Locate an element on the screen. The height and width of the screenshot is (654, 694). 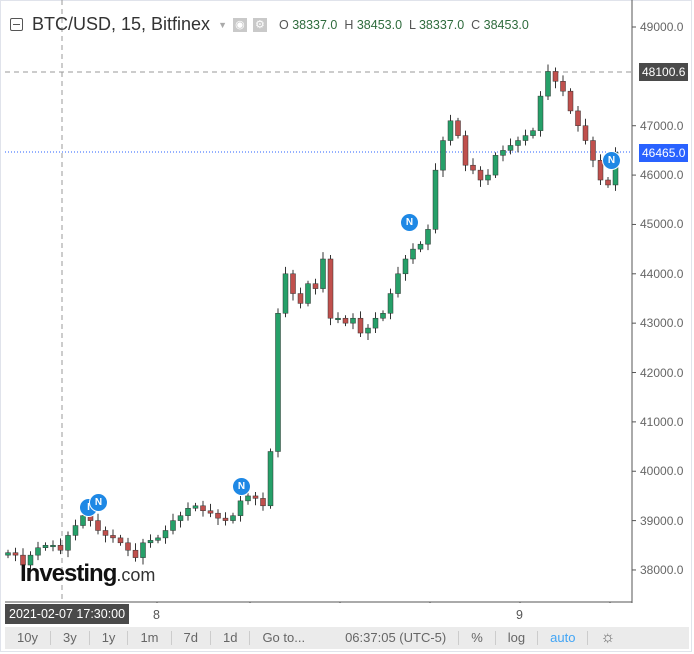
range-7d-button: 7d is located at coordinates (191, 638).